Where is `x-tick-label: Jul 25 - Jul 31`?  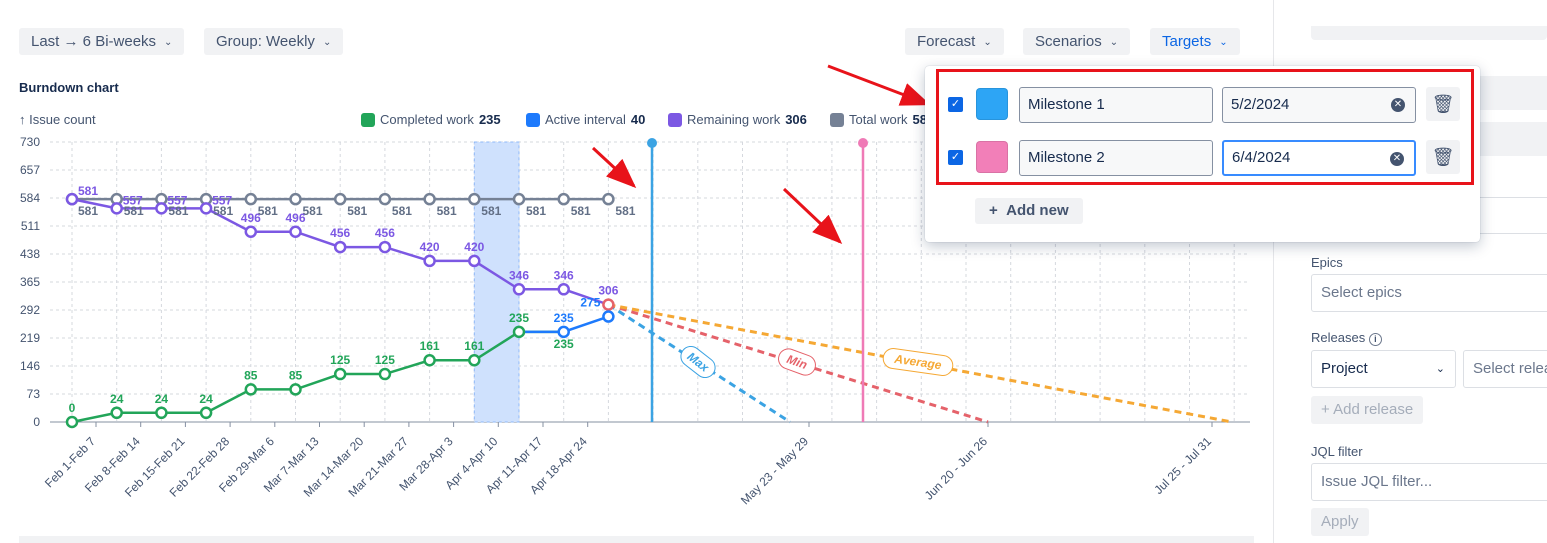 x-tick-label: Jul 25 - Jul 31 is located at coordinates (1182, 465).